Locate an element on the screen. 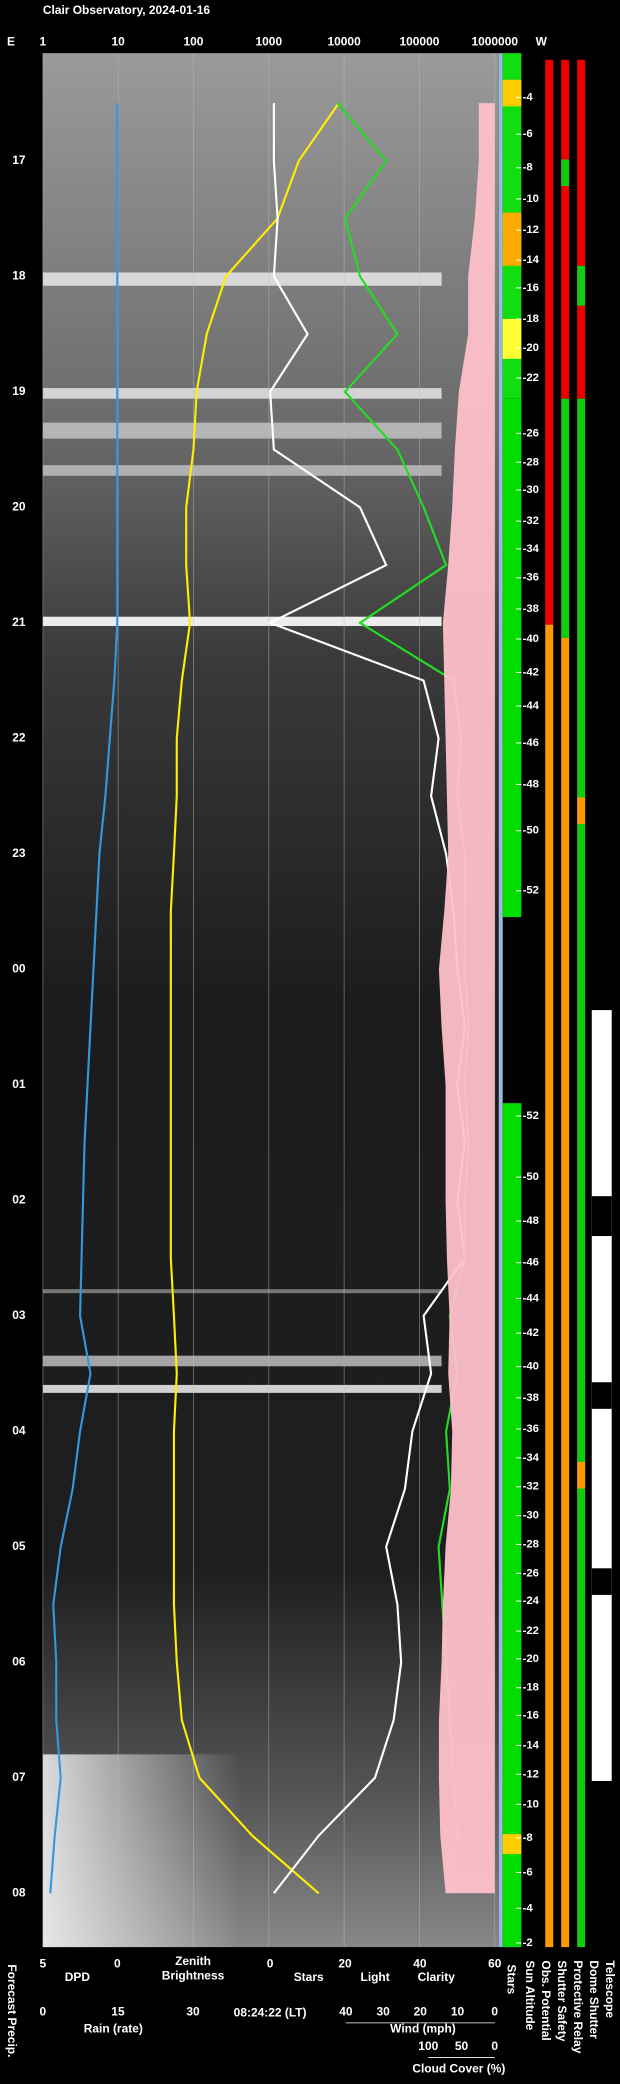 The height and width of the screenshot is (2084, 620). wind-tick-label: 20 is located at coordinates (421, 2011).